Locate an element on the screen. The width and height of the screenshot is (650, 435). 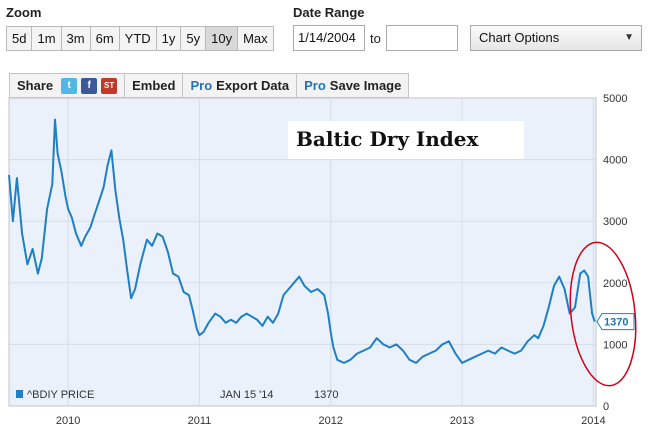
chart-options-dropdown: Chart Options ▼ is located at coordinates (556, 38).